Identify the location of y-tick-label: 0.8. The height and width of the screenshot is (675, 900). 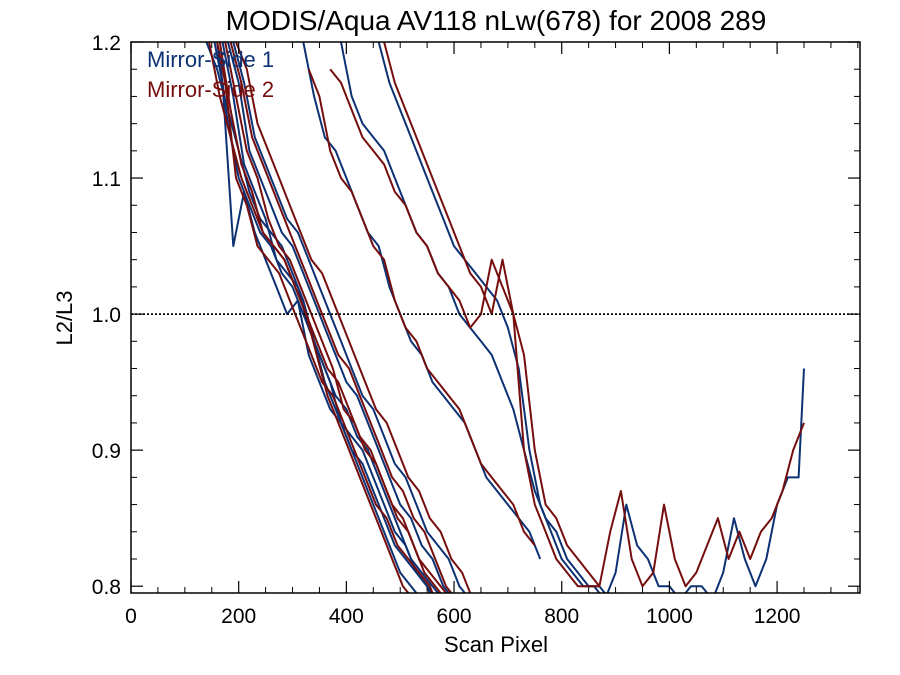
(106, 587).